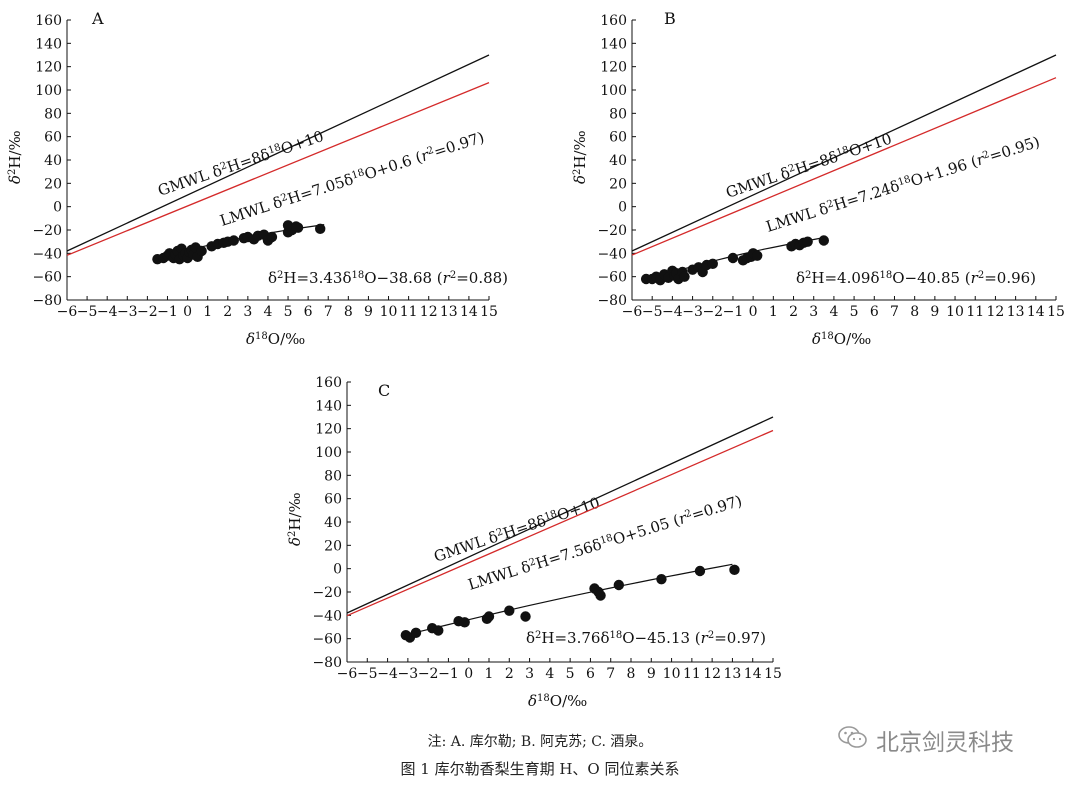 The width and height of the screenshot is (1080, 785). What do you see at coordinates (916, 278) in the screenshot?
I see `fit-equation-label: δ2H=4.09δ18O−40.85 (r2=0.96)` at bounding box center [916, 278].